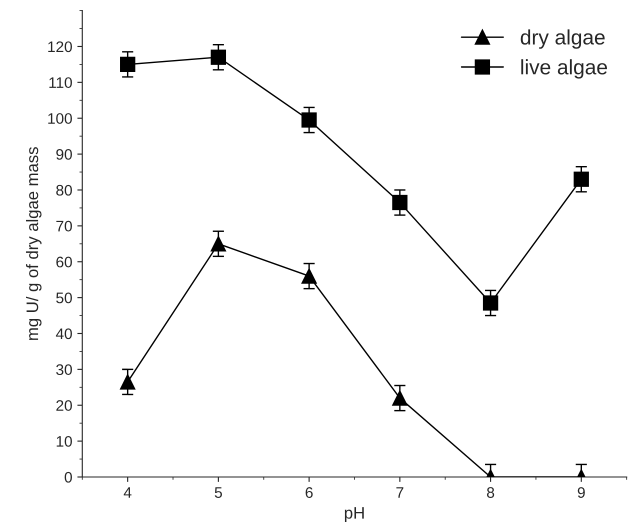 This screenshot has width=633, height=530. Describe the element at coordinates (60, 82) in the screenshot. I see `y-tick-label: 110` at that location.